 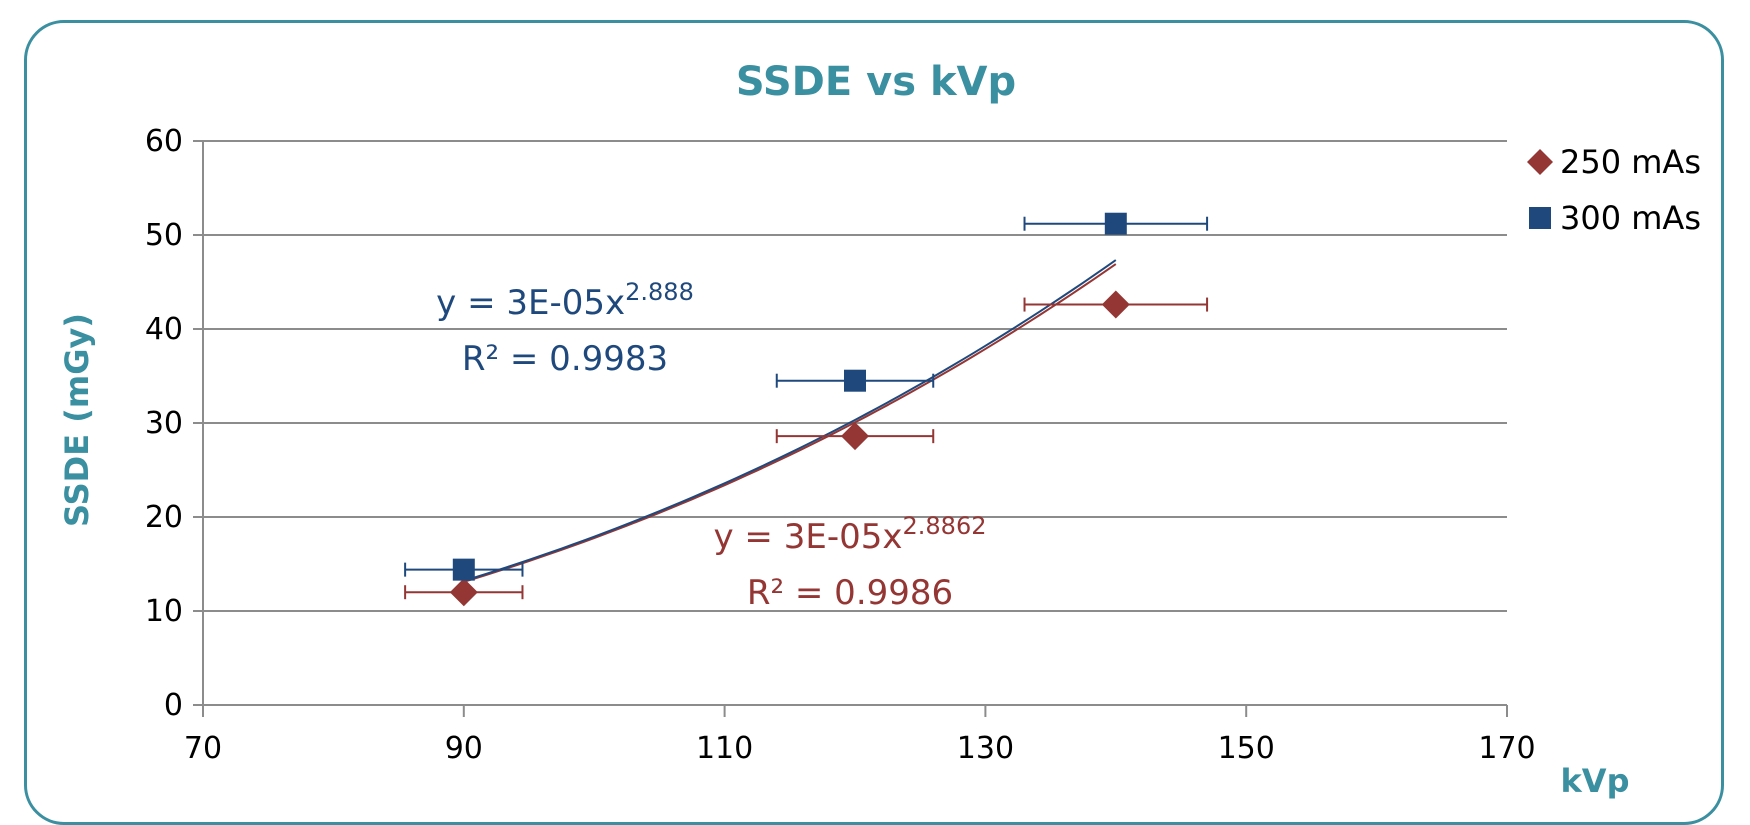 What do you see at coordinates (164, 235) in the screenshot?
I see `y-tick-label: 50` at bounding box center [164, 235].